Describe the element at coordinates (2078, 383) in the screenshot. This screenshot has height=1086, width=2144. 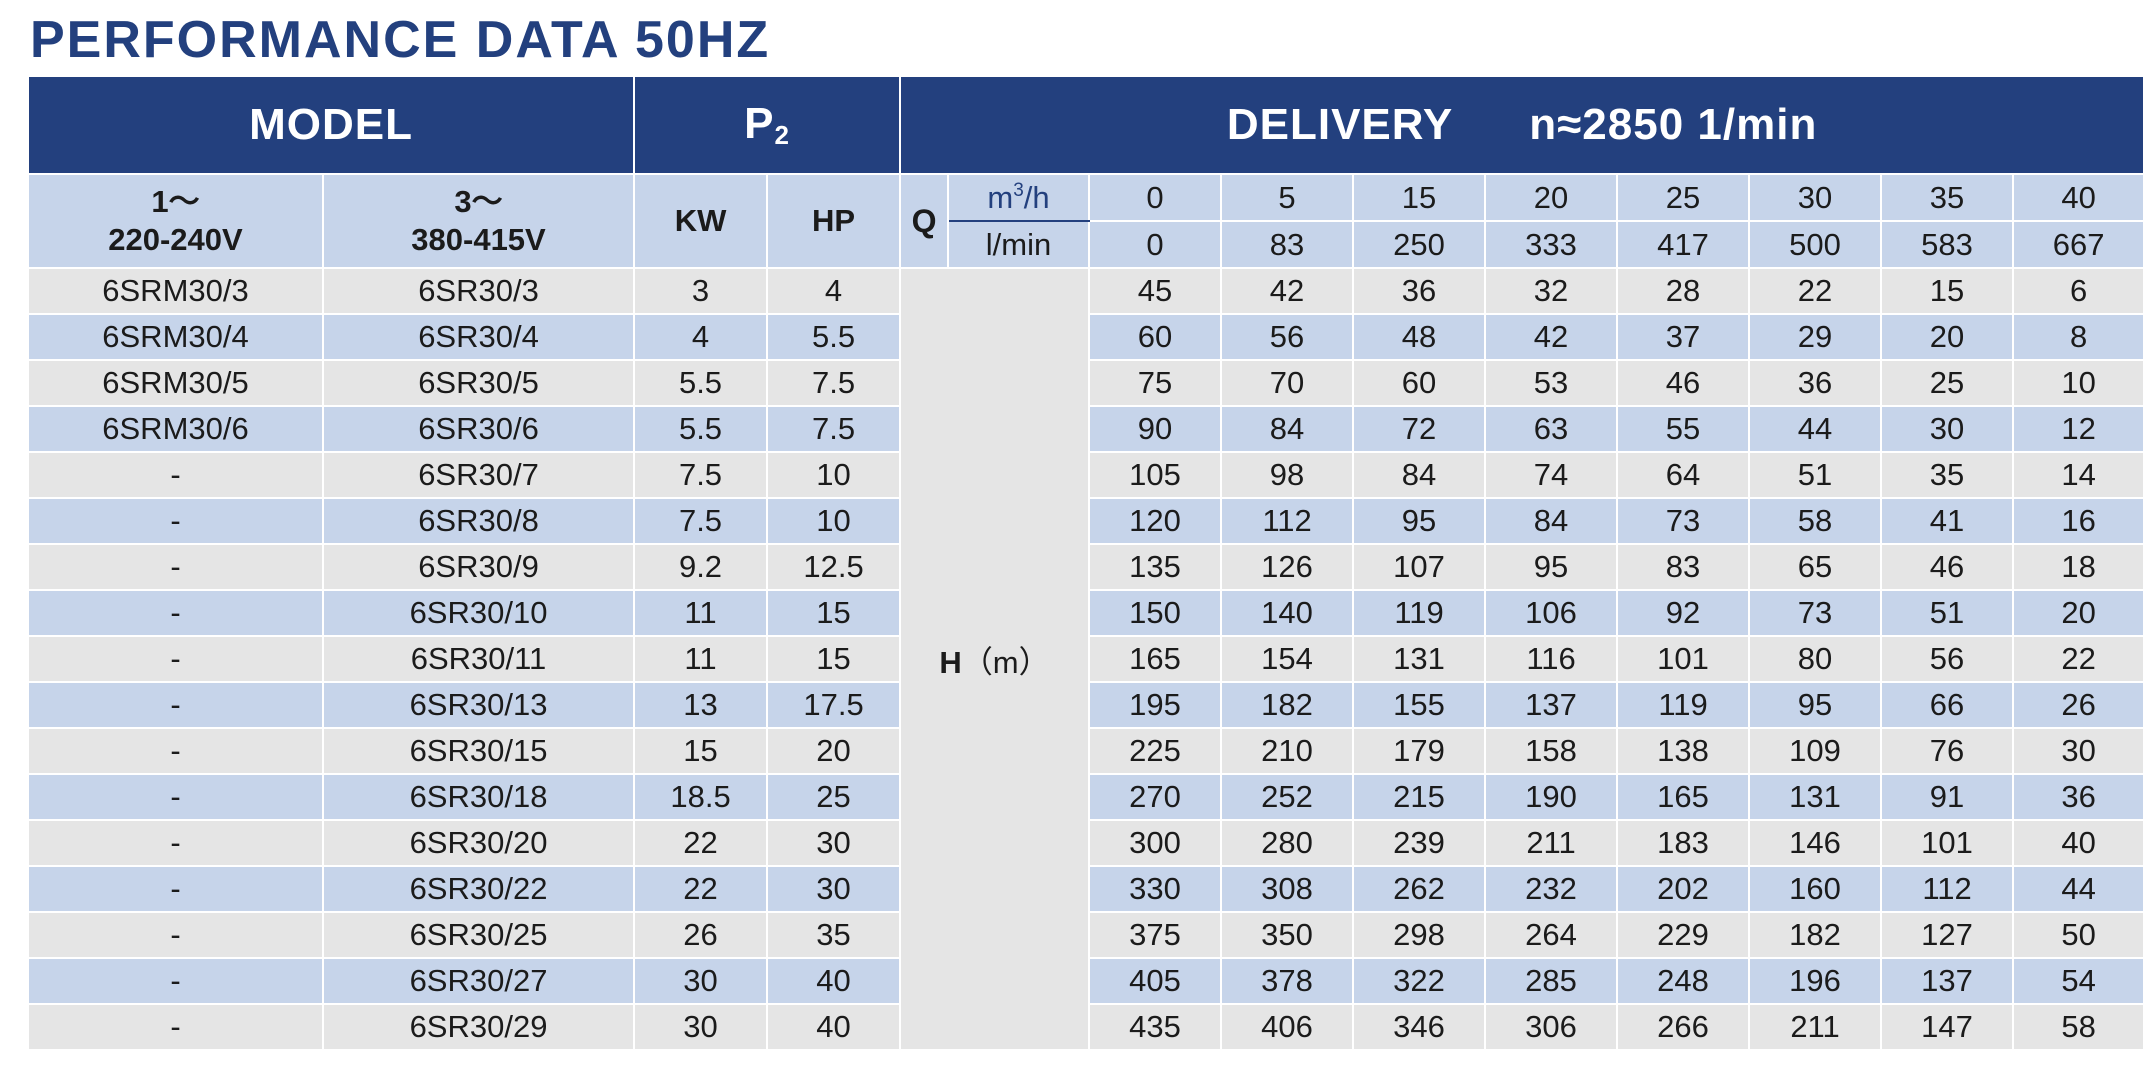
I see `head-value: 10` at that location.